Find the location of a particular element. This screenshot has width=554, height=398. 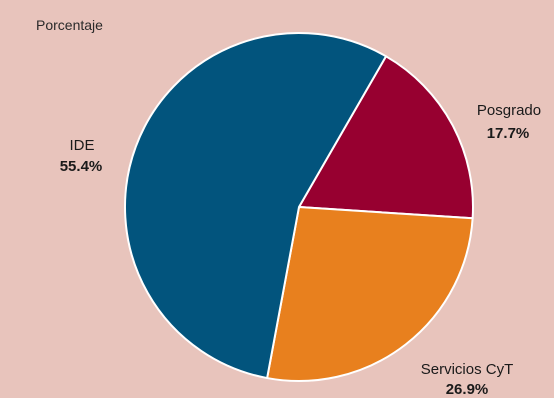

slice-label-servicios-cyt: Servicios CyT is located at coordinates (467, 369).